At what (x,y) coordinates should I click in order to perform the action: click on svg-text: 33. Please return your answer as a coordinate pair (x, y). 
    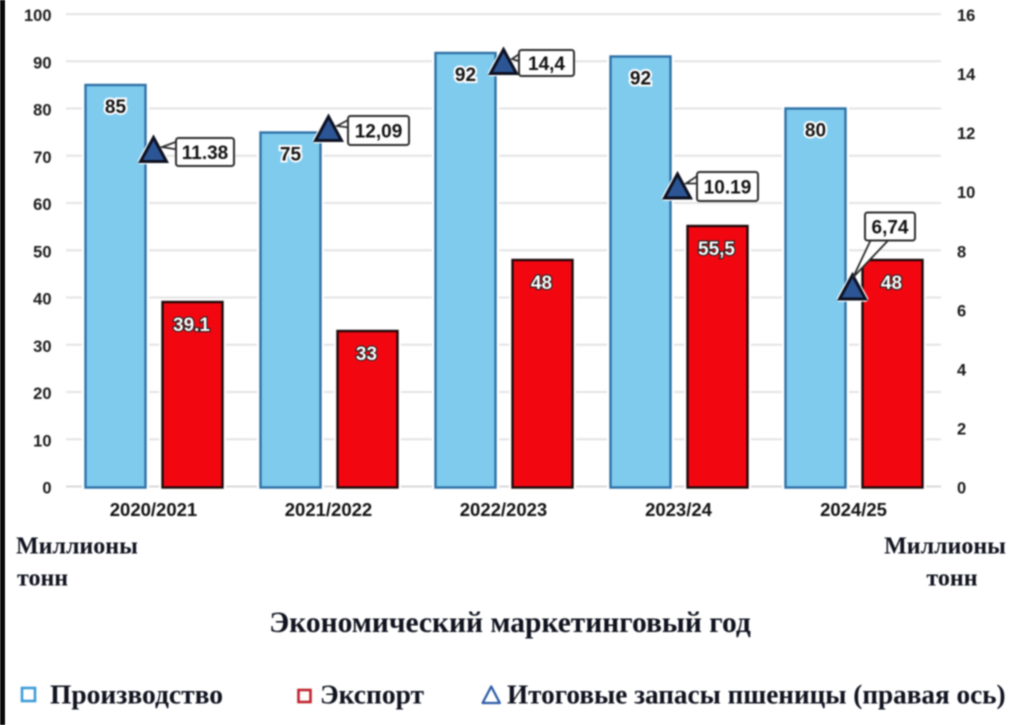
    Looking at the image, I should click on (366, 354).